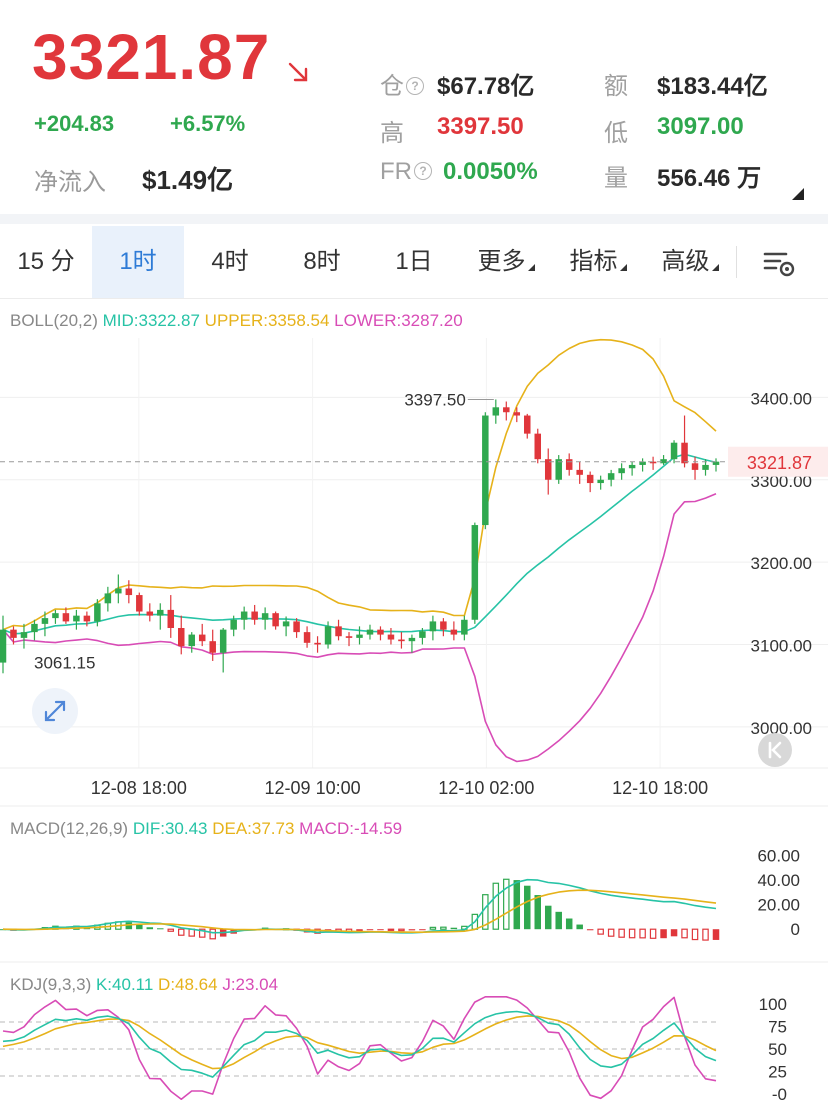  I want to click on tab-1d: 1日, so click(414, 261).